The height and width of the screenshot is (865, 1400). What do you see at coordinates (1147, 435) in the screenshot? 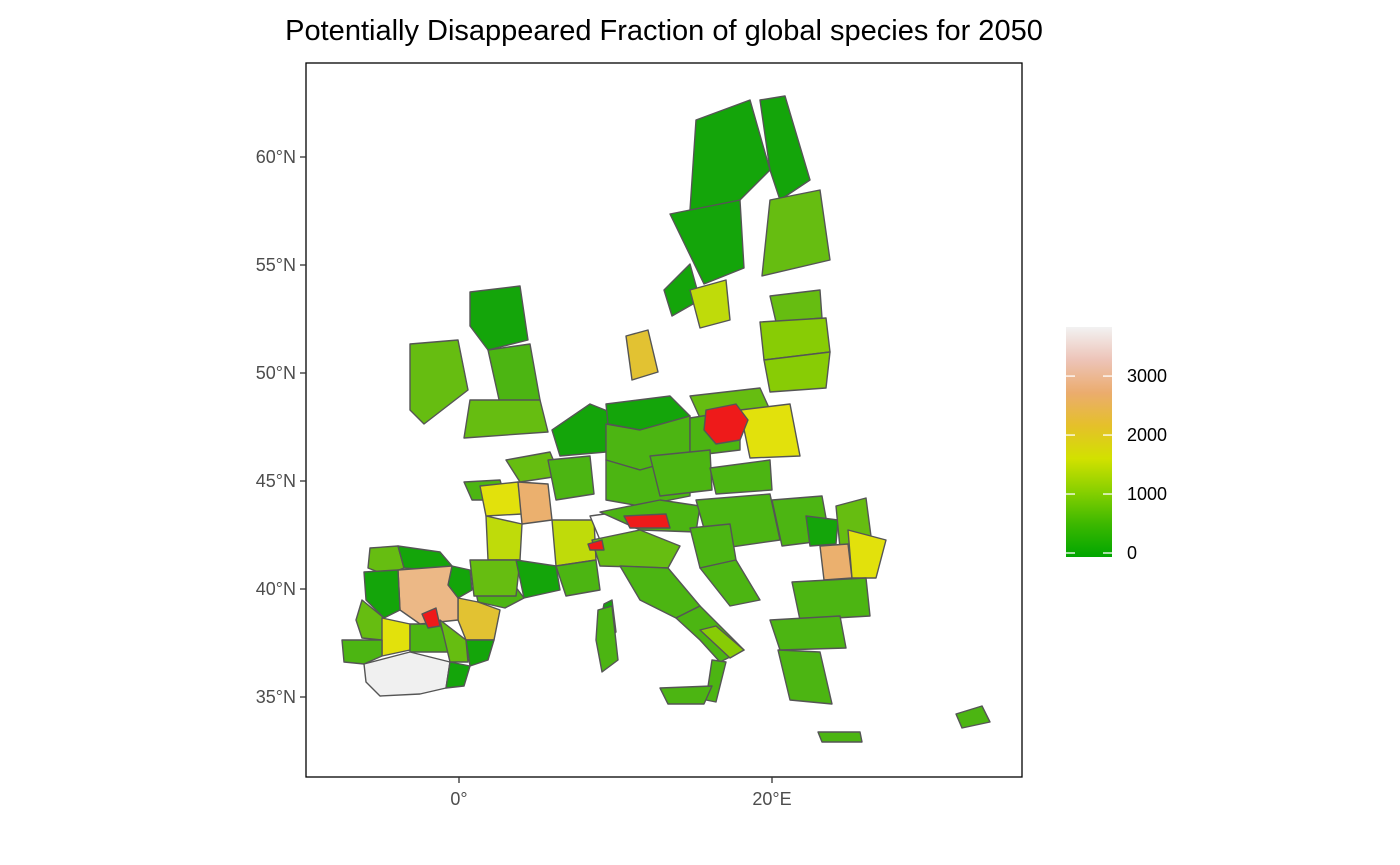
I see `legend-label: 2000` at bounding box center [1147, 435].